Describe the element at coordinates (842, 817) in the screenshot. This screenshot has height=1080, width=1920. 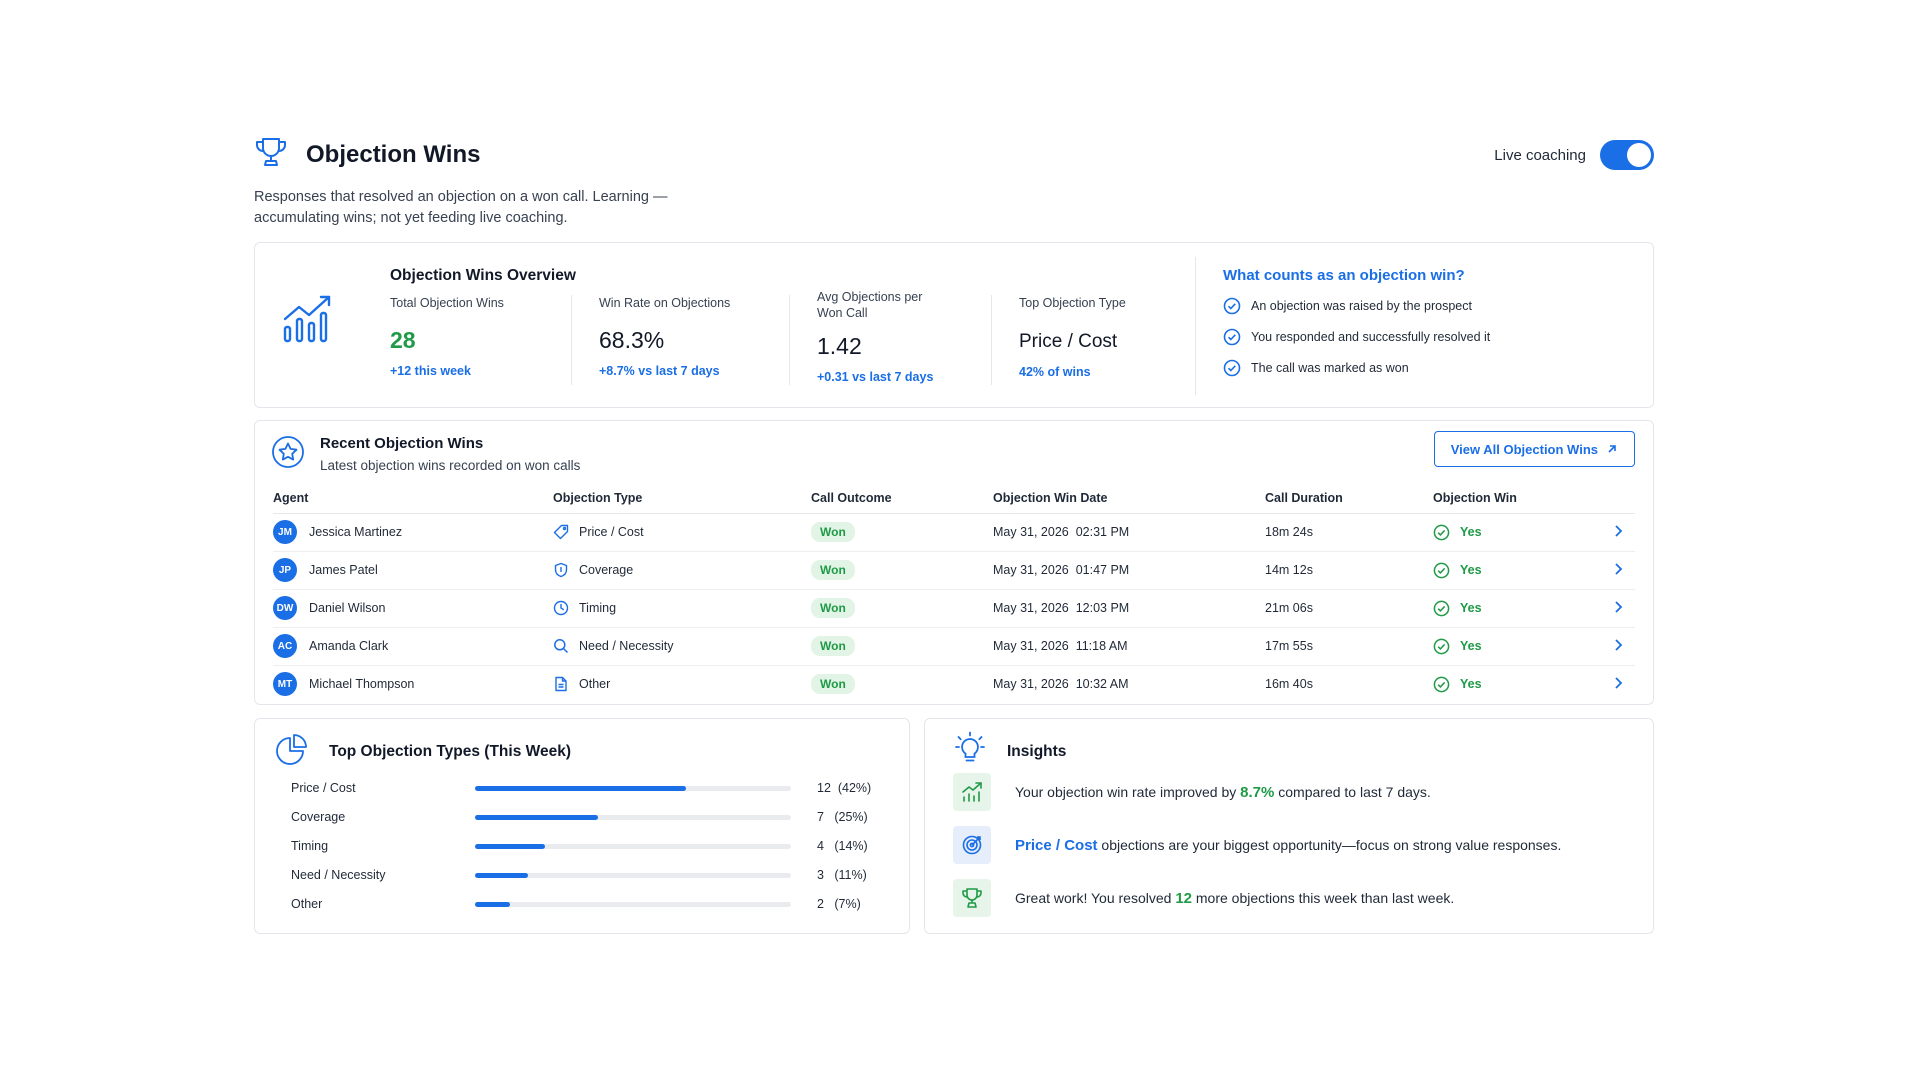
I see `type-value: 7 (25%)` at that location.